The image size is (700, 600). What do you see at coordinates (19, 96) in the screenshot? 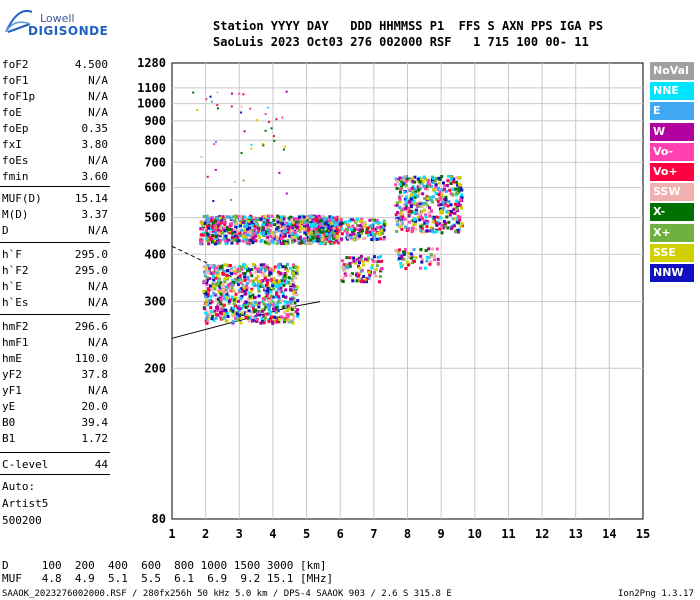
I see `param-name: foF1p` at bounding box center [19, 96].